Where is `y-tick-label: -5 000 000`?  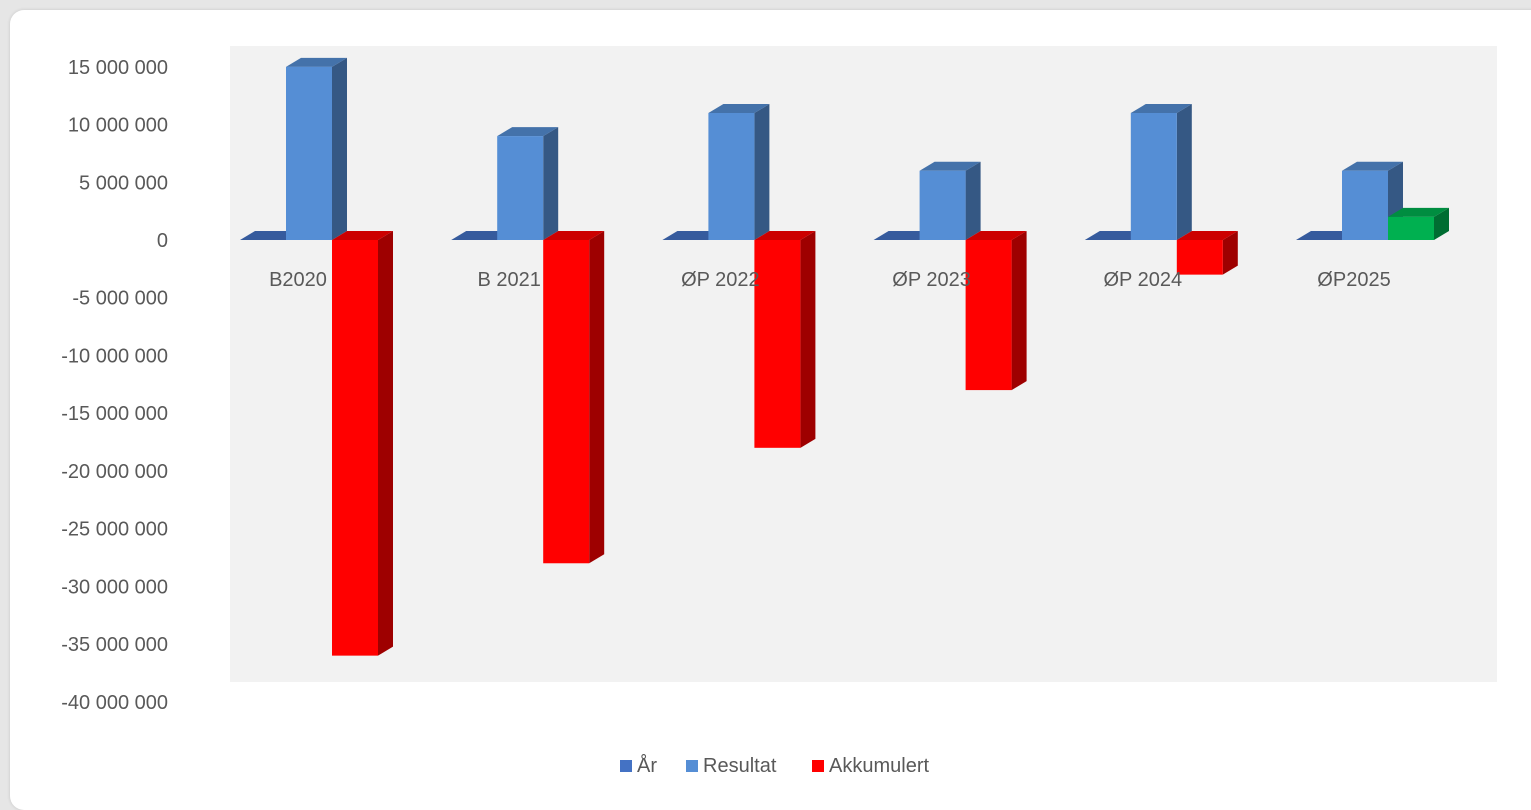 y-tick-label: -5 000 000 is located at coordinates (120, 299).